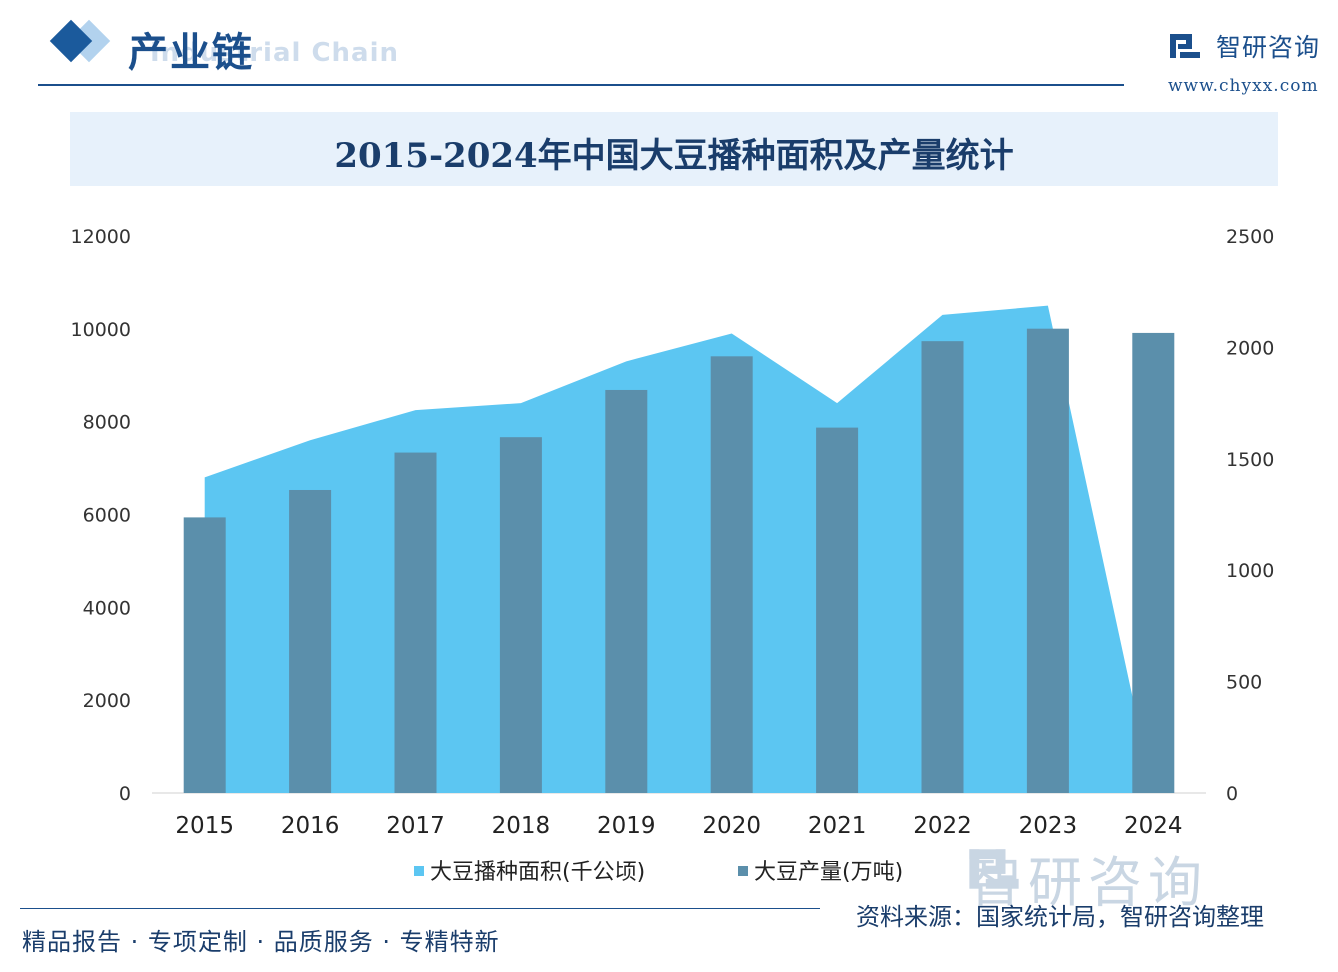 The height and width of the screenshot is (972, 1338). Describe the element at coordinates (521, 826) in the screenshot. I see `x-axis-tick: 2018` at that location.